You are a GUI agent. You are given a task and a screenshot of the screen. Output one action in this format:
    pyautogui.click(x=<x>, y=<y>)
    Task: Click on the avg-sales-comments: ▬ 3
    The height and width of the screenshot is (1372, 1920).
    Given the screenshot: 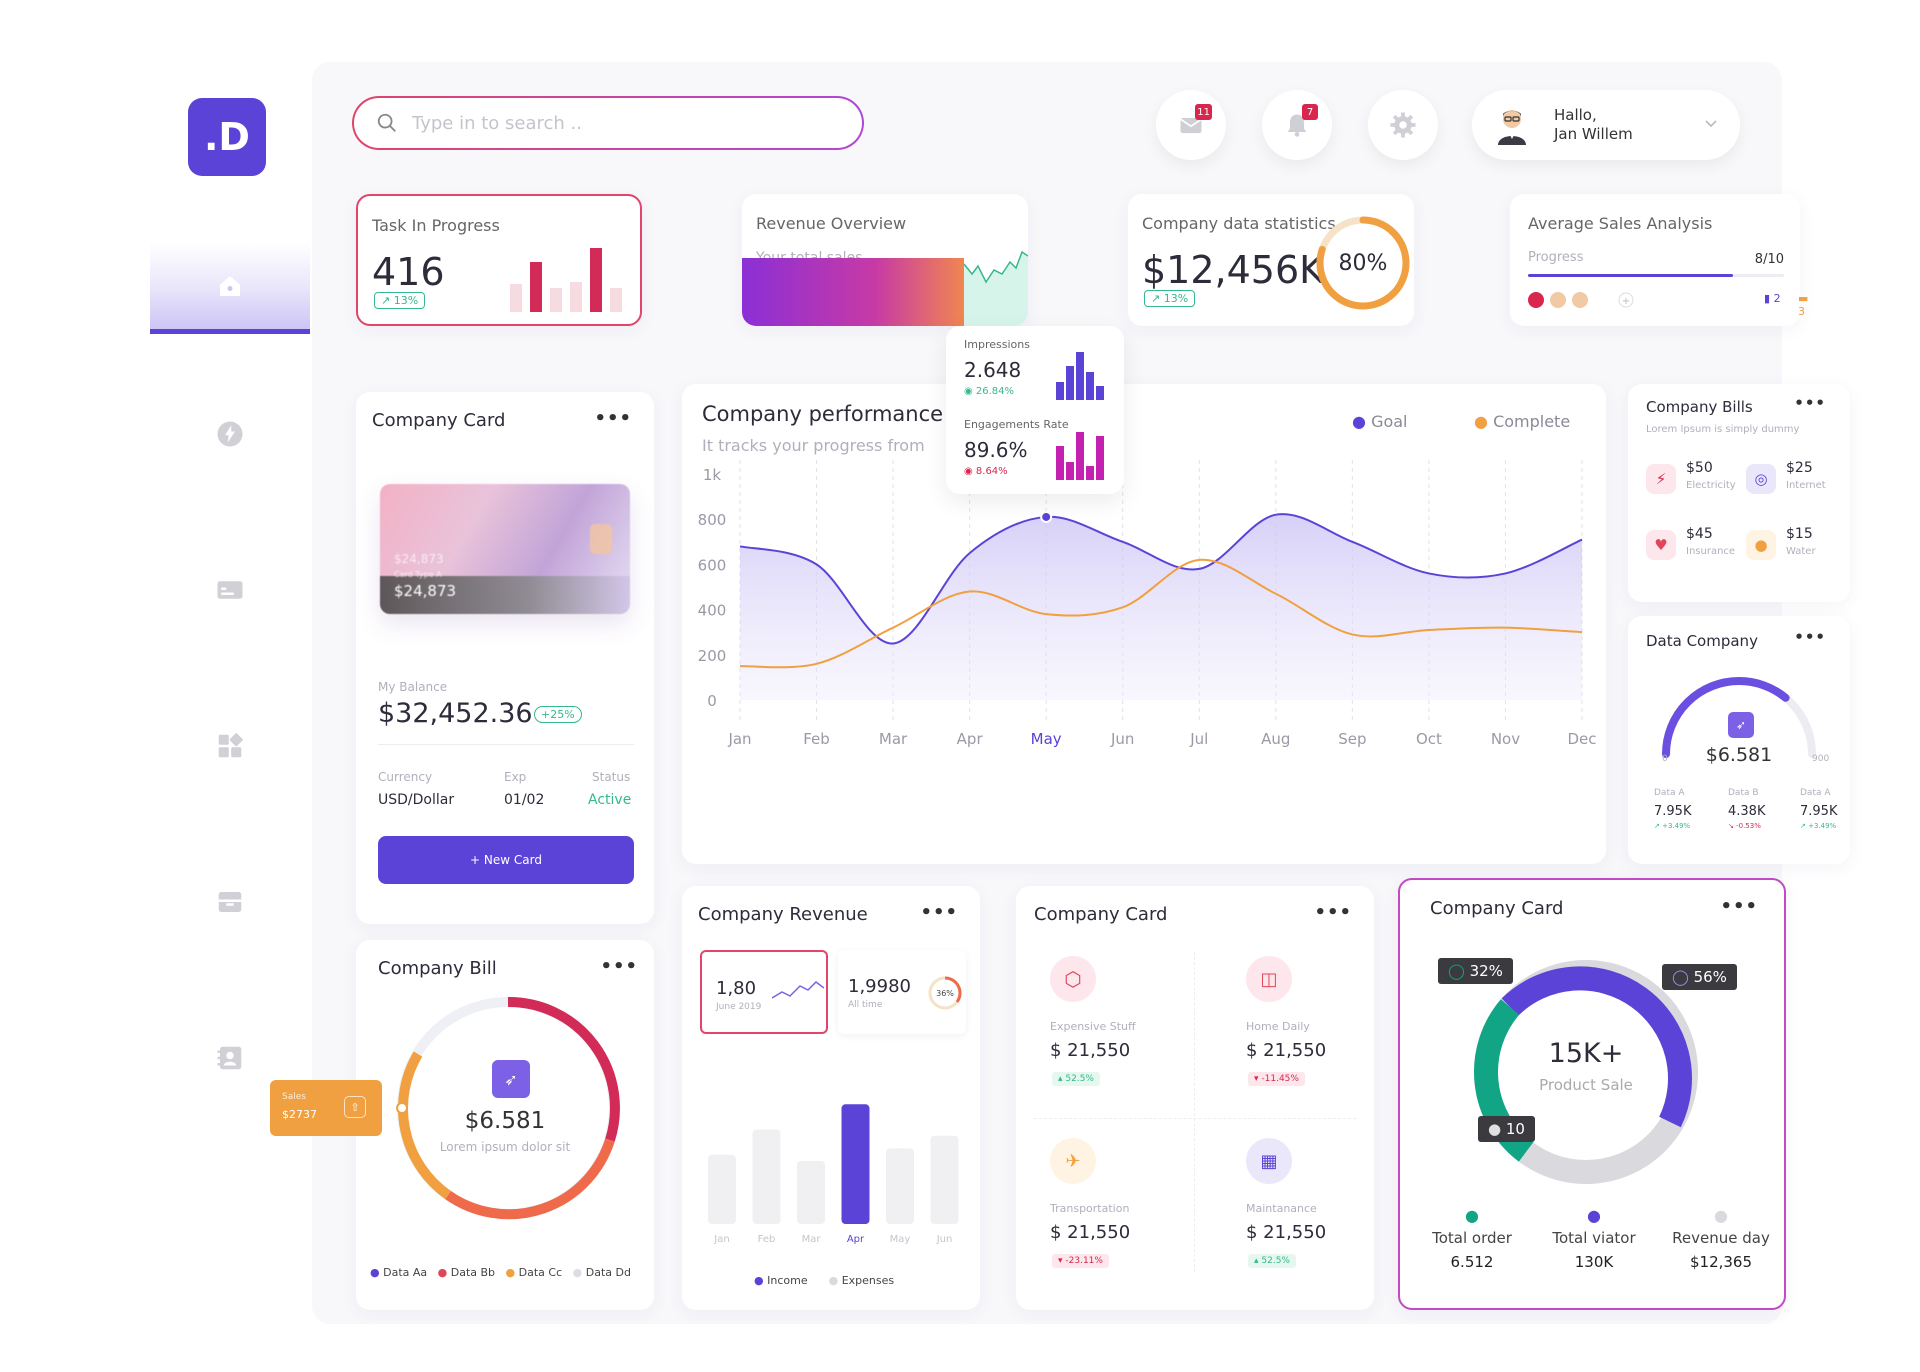 What is the action you would take?
    pyautogui.click(x=1803, y=305)
    